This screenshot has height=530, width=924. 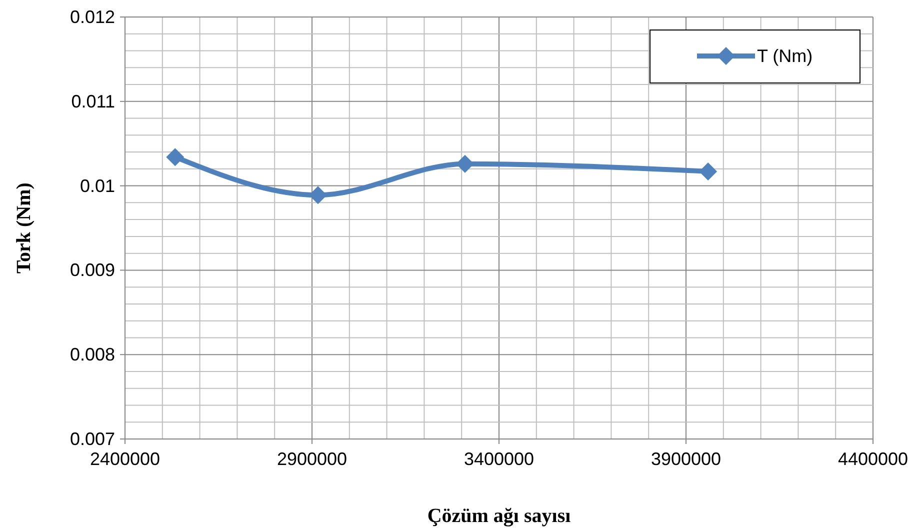 What do you see at coordinates (499, 516) in the screenshot?
I see `x-axis-title: Çözüm ağı sayısı` at bounding box center [499, 516].